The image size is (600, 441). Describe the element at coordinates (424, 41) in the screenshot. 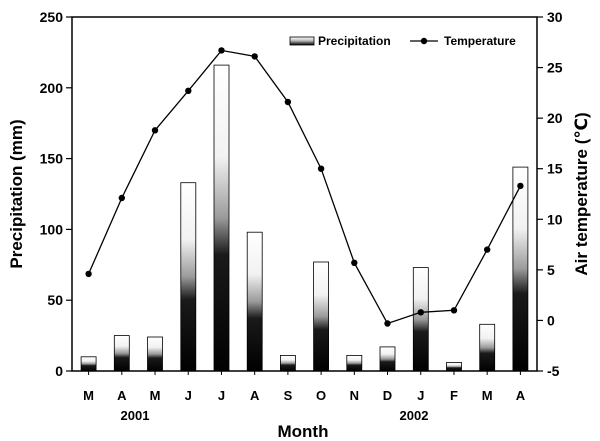

I see `legend-temperature-marker` at that location.